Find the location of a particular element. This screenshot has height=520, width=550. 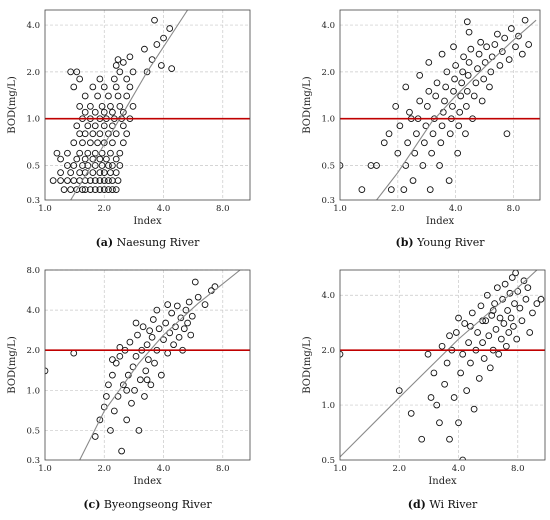

x-tick-label: 1.0 is located at coordinates (45, 469).